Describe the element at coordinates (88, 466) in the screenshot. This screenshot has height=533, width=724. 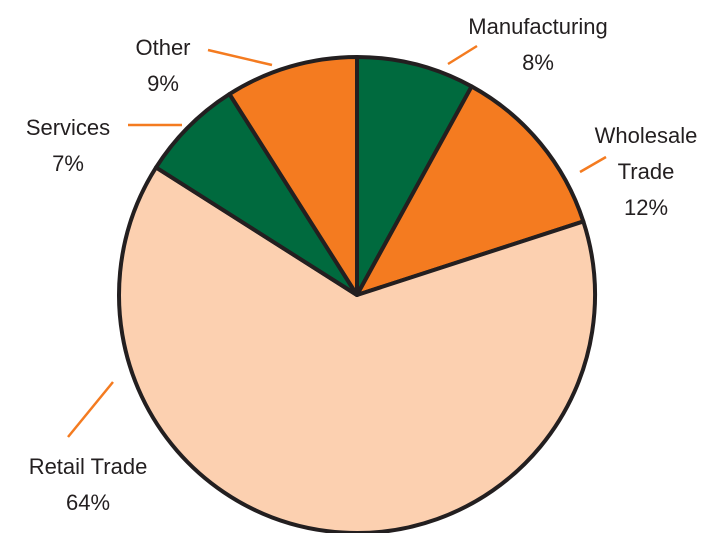
I see `category-label: Retail Trade` at that location.